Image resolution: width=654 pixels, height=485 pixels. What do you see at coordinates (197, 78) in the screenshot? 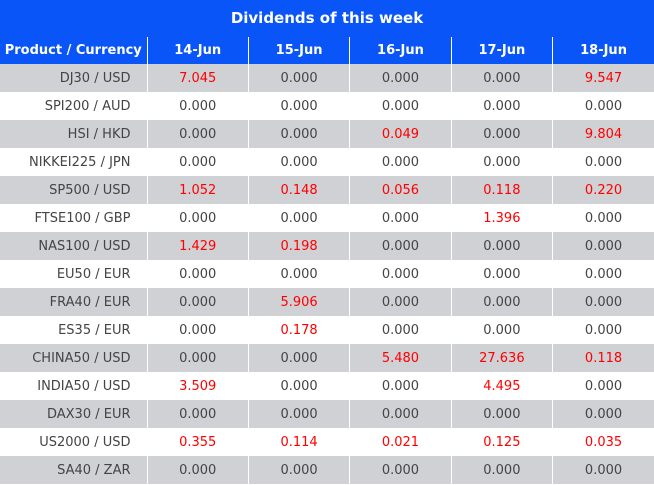
I see `value-cell: 7.045` at bounding box center [197, 78].